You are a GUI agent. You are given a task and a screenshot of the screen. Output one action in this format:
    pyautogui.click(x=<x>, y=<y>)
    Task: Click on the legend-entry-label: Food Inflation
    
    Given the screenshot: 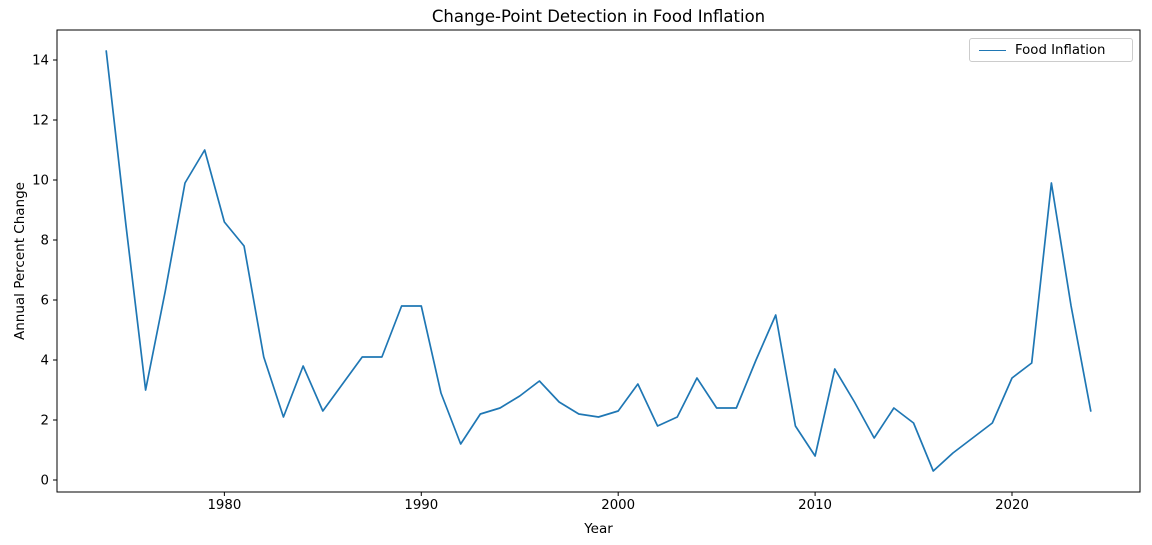 What is the action you would take?
    pyautogui.click(x=1060, y=50)
    